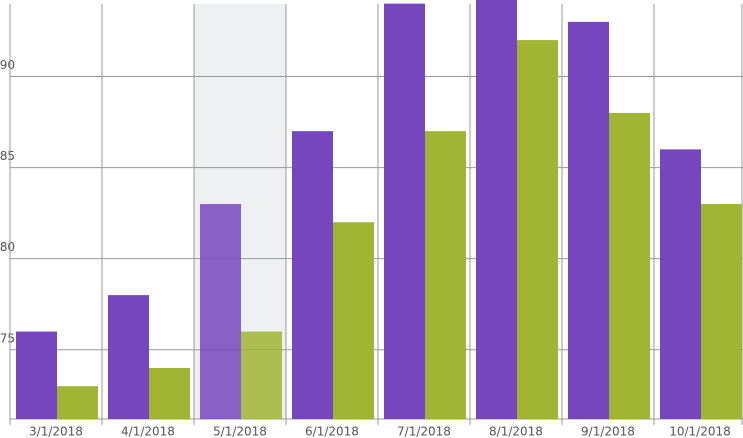 The height and width of the screenshot is (438, 743). Describe the element at coordinates (424, 431) in the screenshot. I see `x-tick-label: 7/1/2018` at that location.